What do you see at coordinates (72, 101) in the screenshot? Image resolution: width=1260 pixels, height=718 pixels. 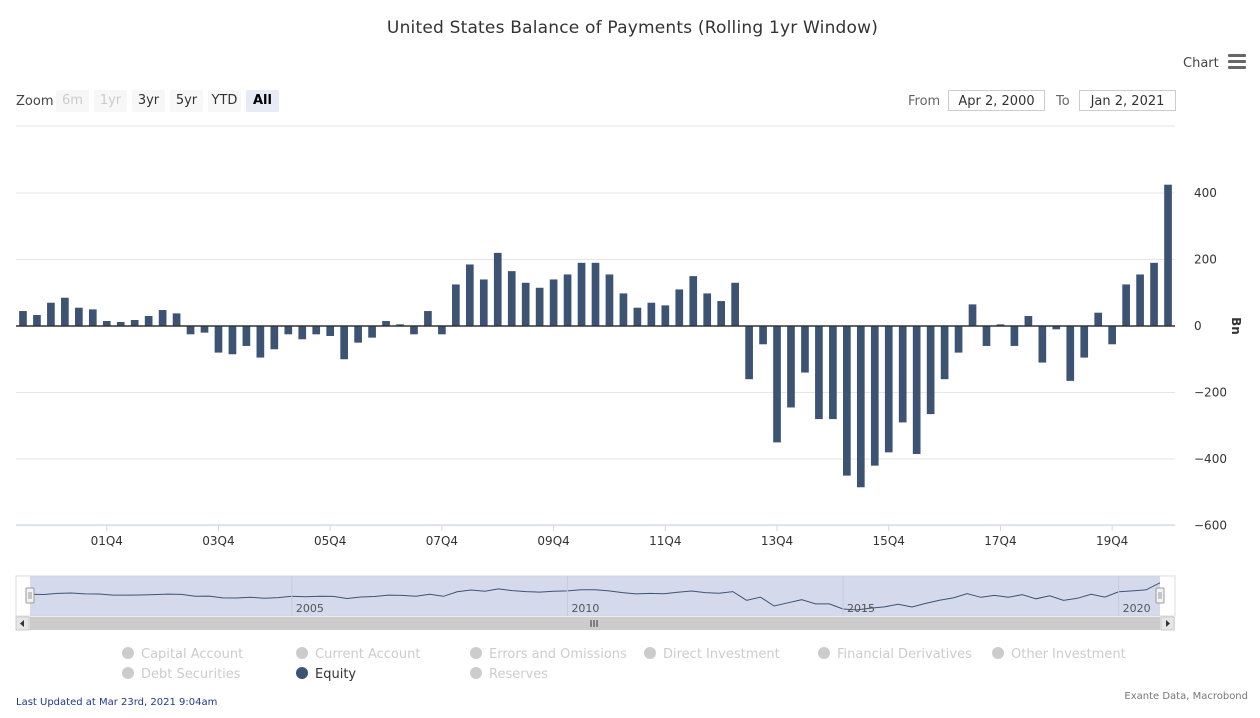 I see `zoom-6m-button: 6m` at bounding box center [72, 101].